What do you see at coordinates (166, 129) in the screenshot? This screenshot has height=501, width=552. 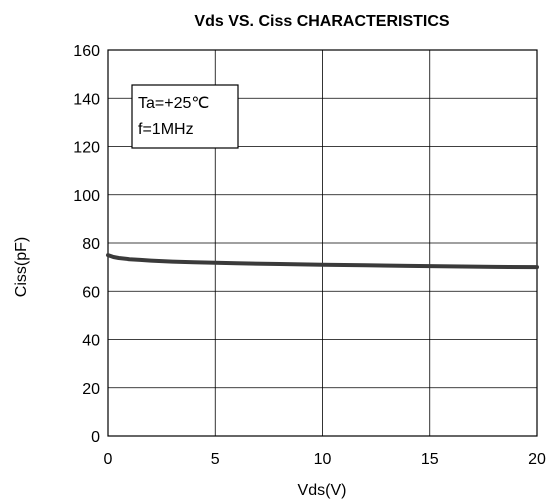 I see `condition-frequency: f=1MHz` at bounding box center [166, 129].